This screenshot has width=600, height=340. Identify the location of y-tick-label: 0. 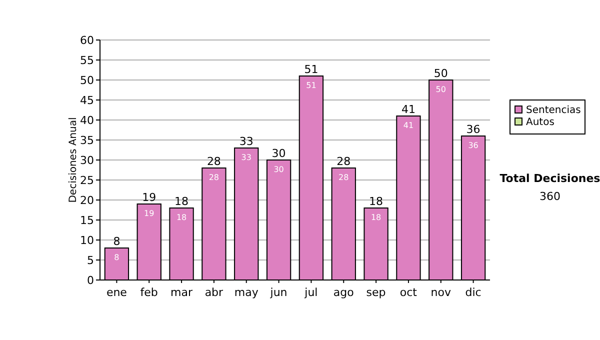
(90, 280).